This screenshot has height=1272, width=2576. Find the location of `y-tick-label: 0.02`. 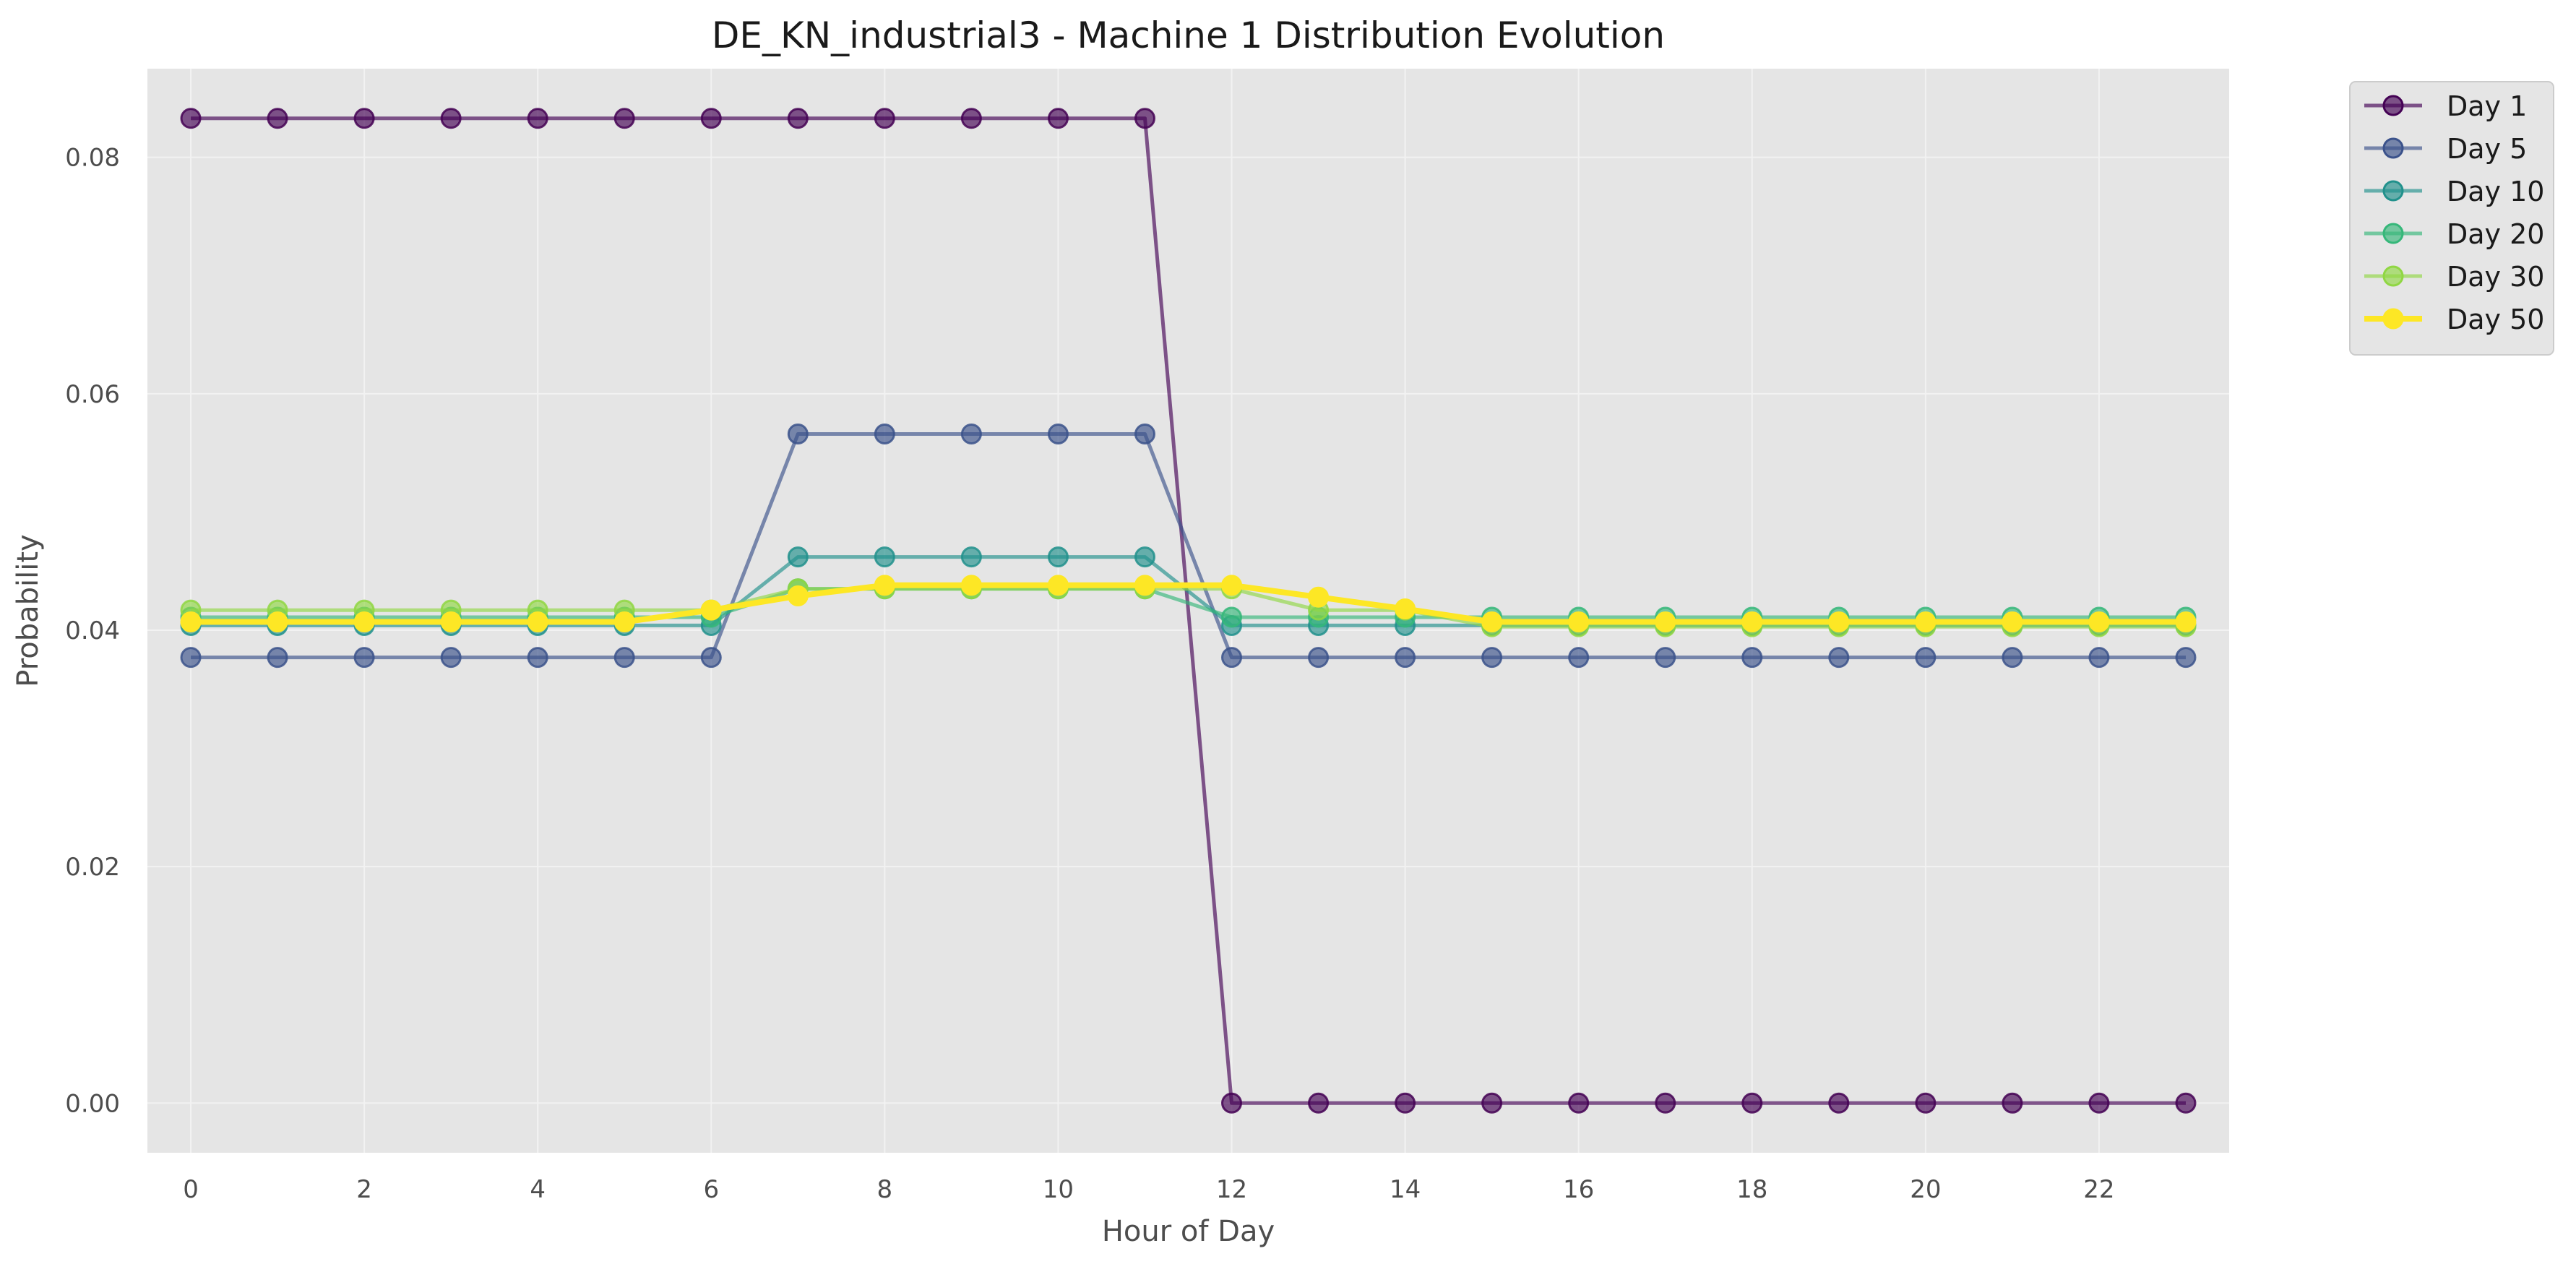

y-tick-label: 0.02 is located at coordinates (92, 868).